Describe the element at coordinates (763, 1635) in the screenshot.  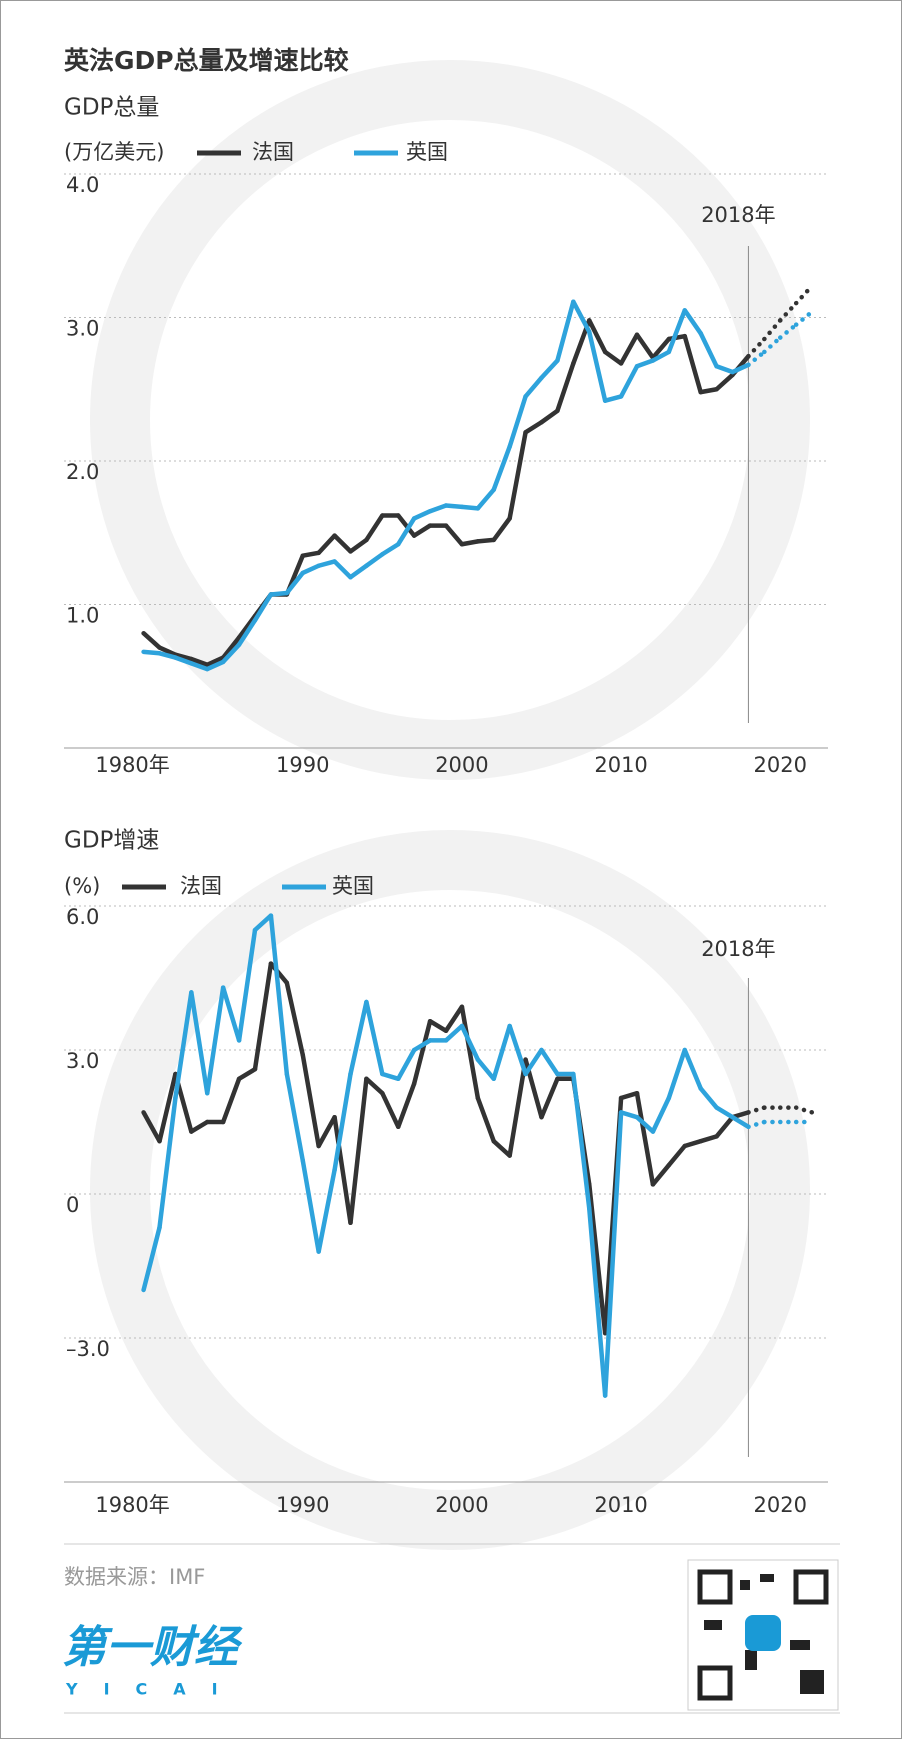
I see `qr-code` at that location.